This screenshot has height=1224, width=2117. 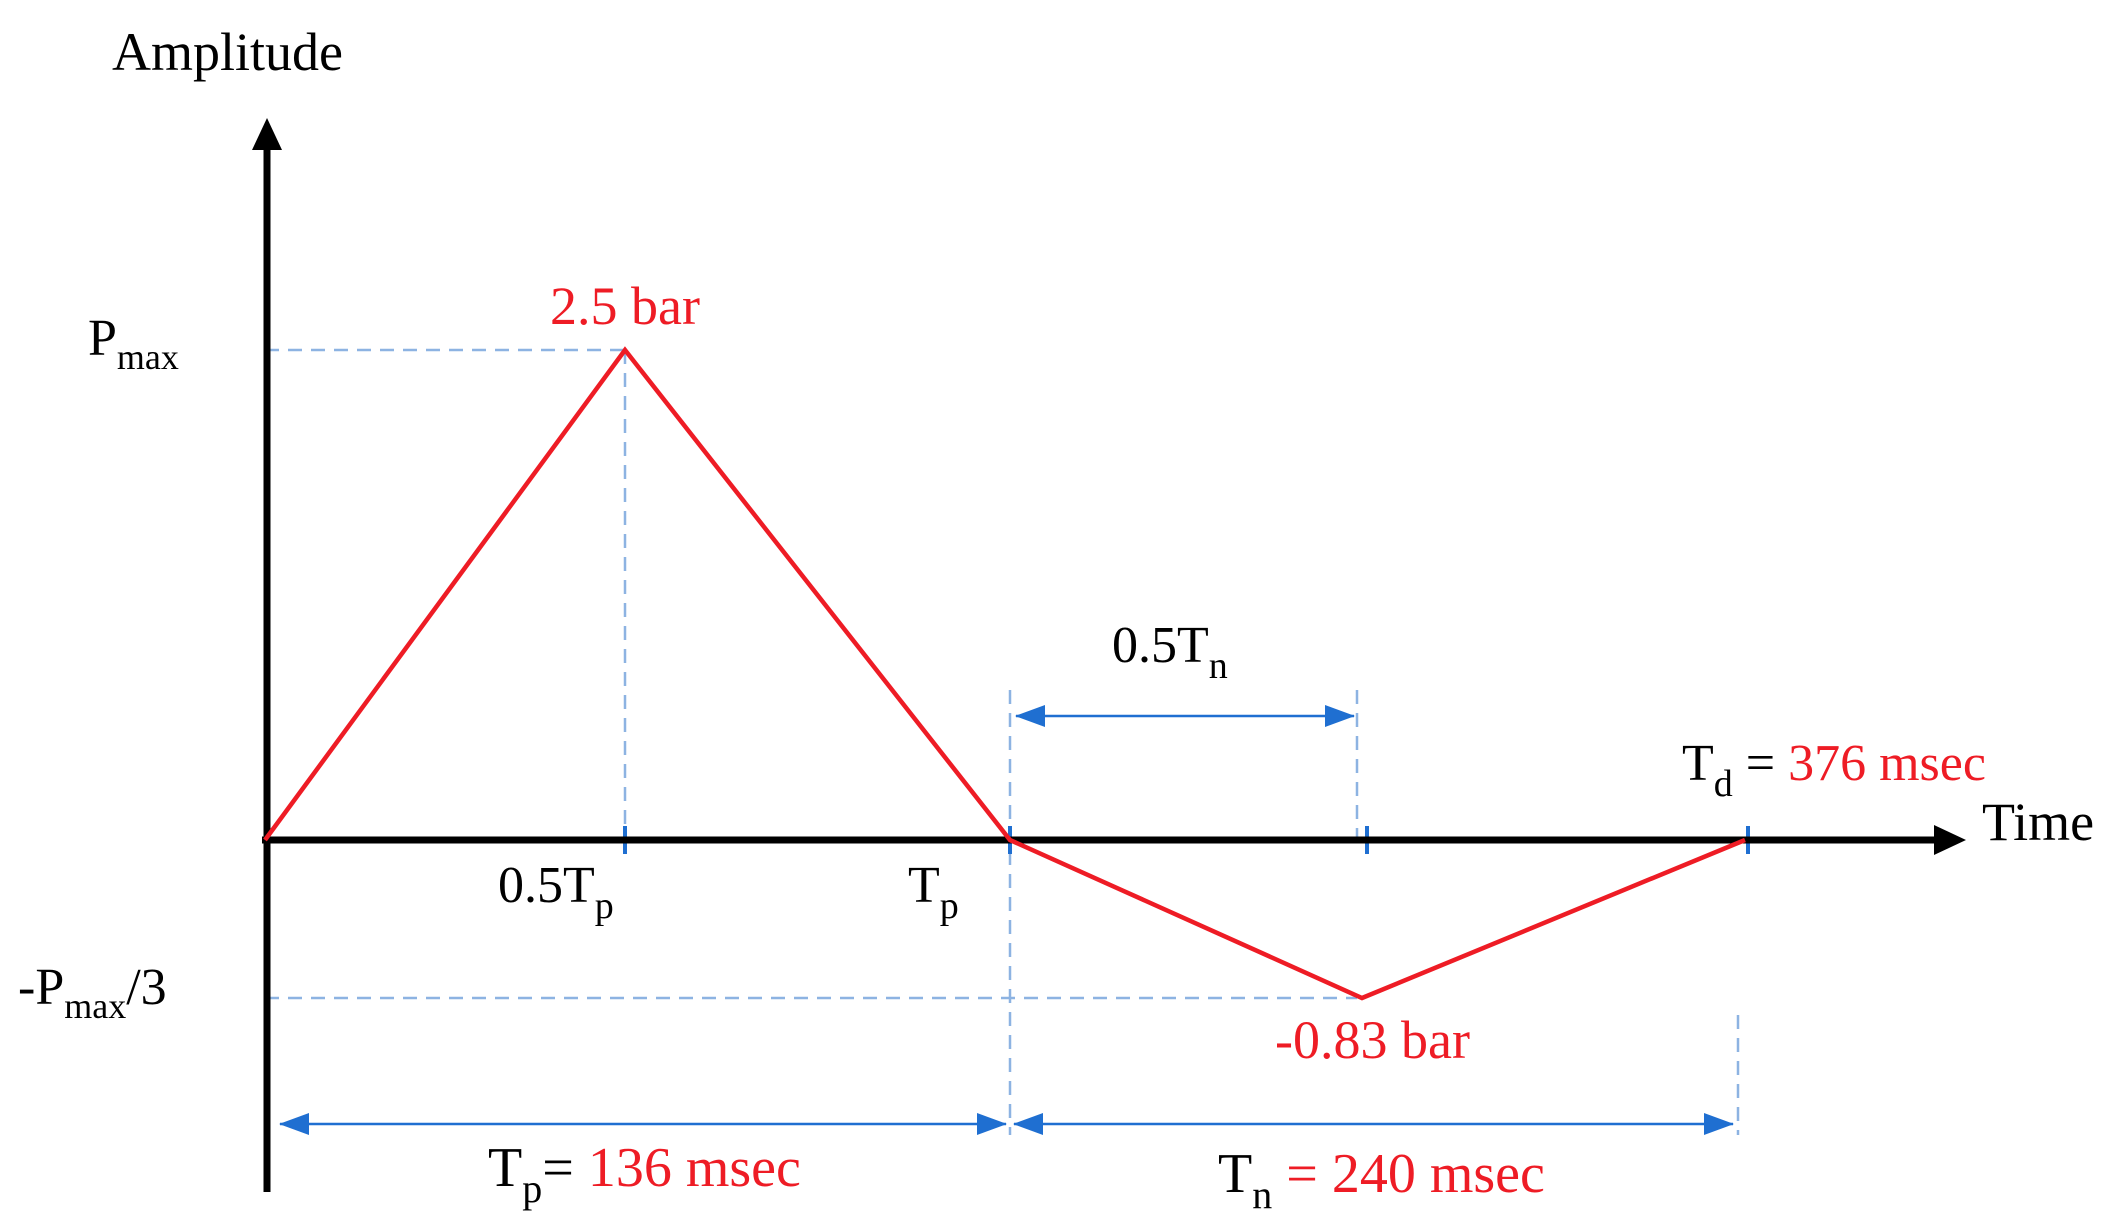 I want to click on time-axis-arrowhead, so click(x=1950, y=840).